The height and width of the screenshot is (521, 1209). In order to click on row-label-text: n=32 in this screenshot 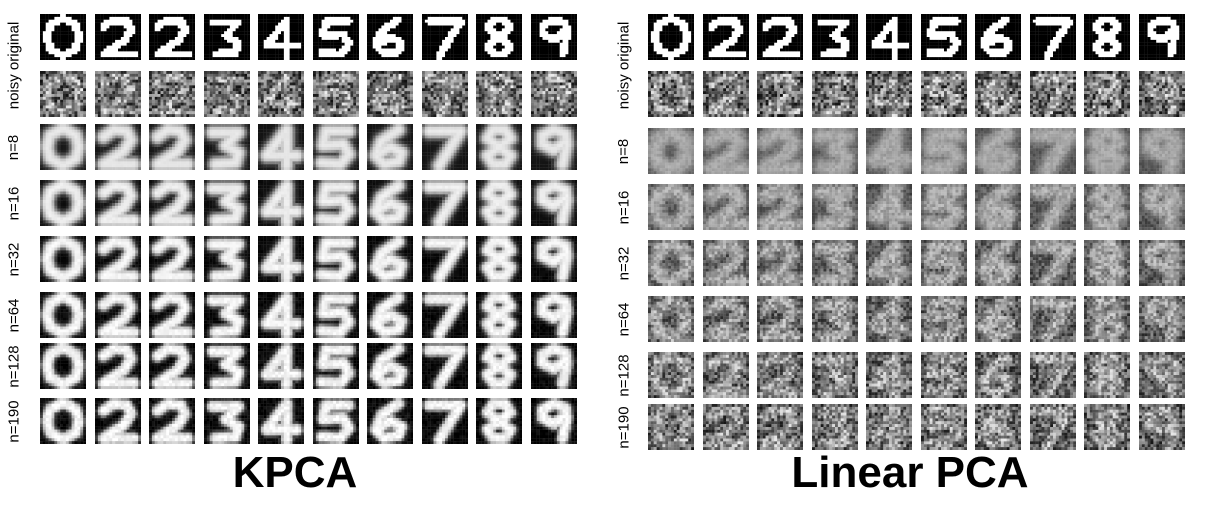, I will do `click(14, 259)`.